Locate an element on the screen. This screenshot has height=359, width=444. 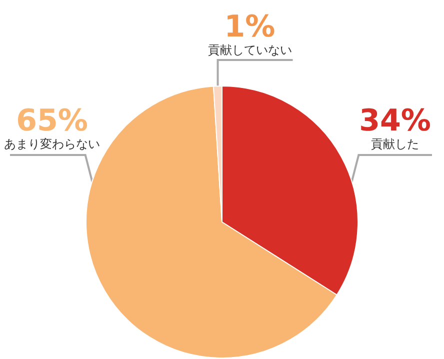
data-label: 34% is located at coordinates (395, 121).